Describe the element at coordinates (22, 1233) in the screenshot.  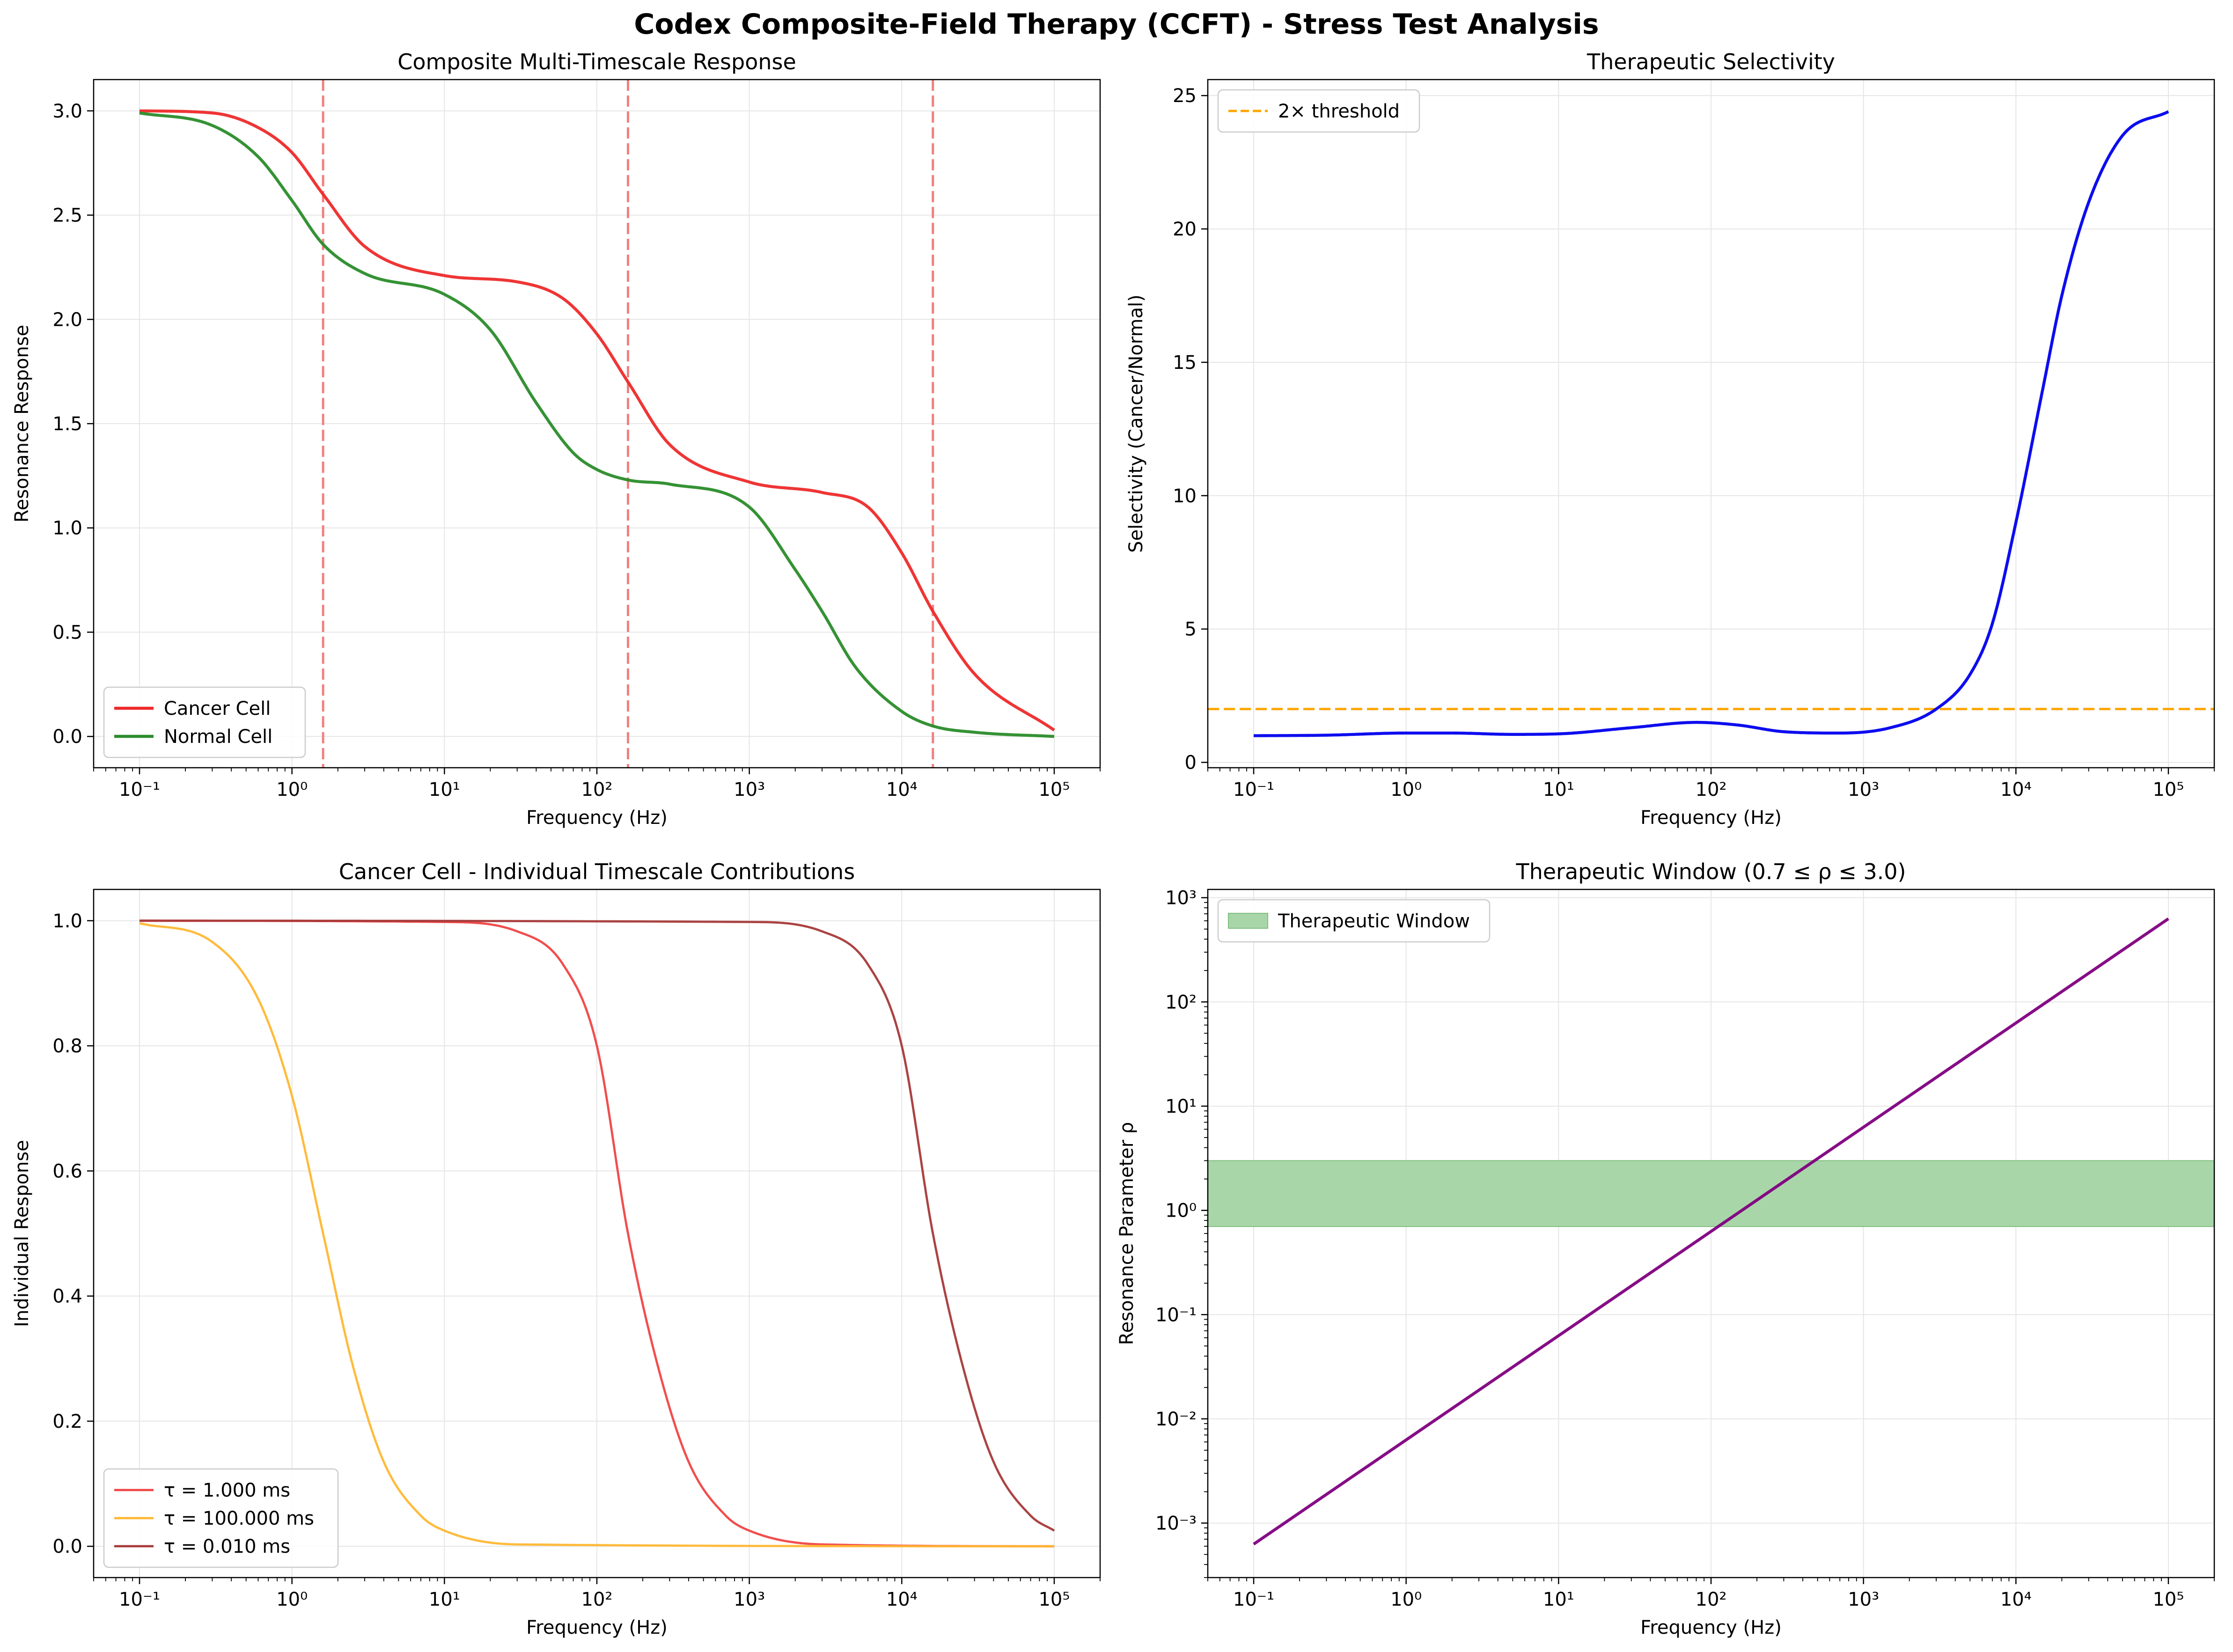
I see `y-axis-label: Individual Response` at that location.